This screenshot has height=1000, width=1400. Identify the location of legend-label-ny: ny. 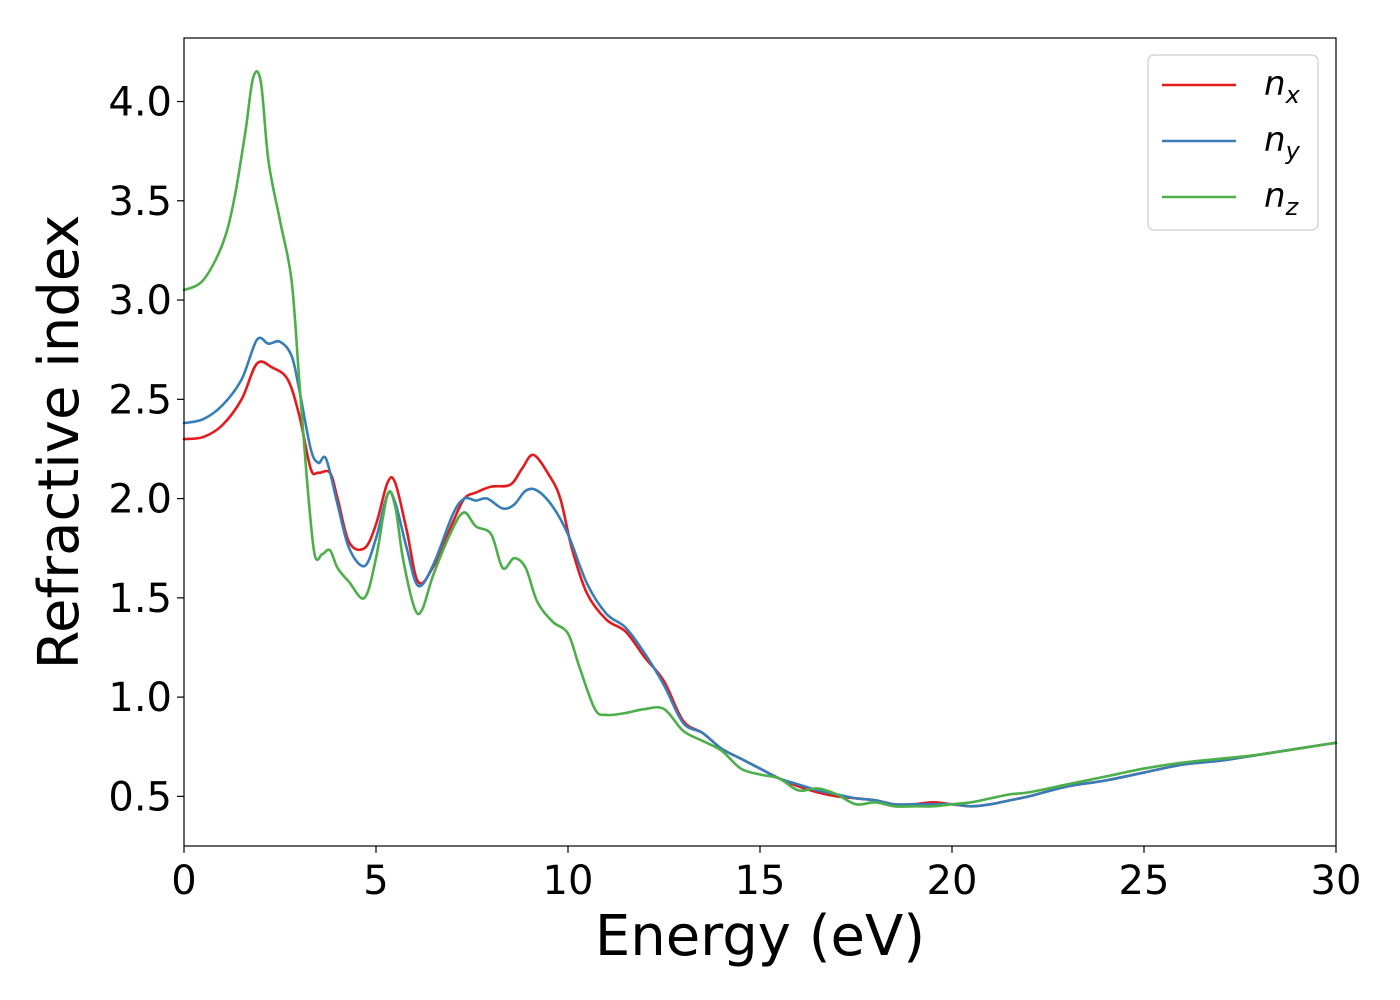
(1282, 142).